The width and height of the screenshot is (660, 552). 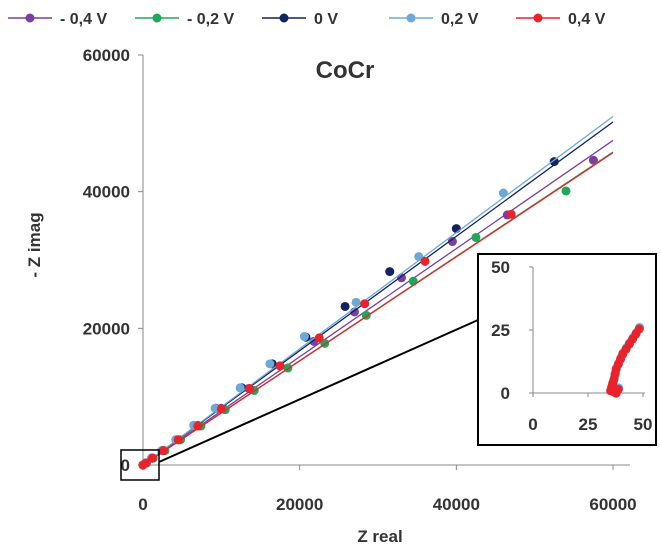 What do you see at coordinates (456, 504) in the screenshot?
I see `x-tick-label: 40000` at bounding box center [456, 504].